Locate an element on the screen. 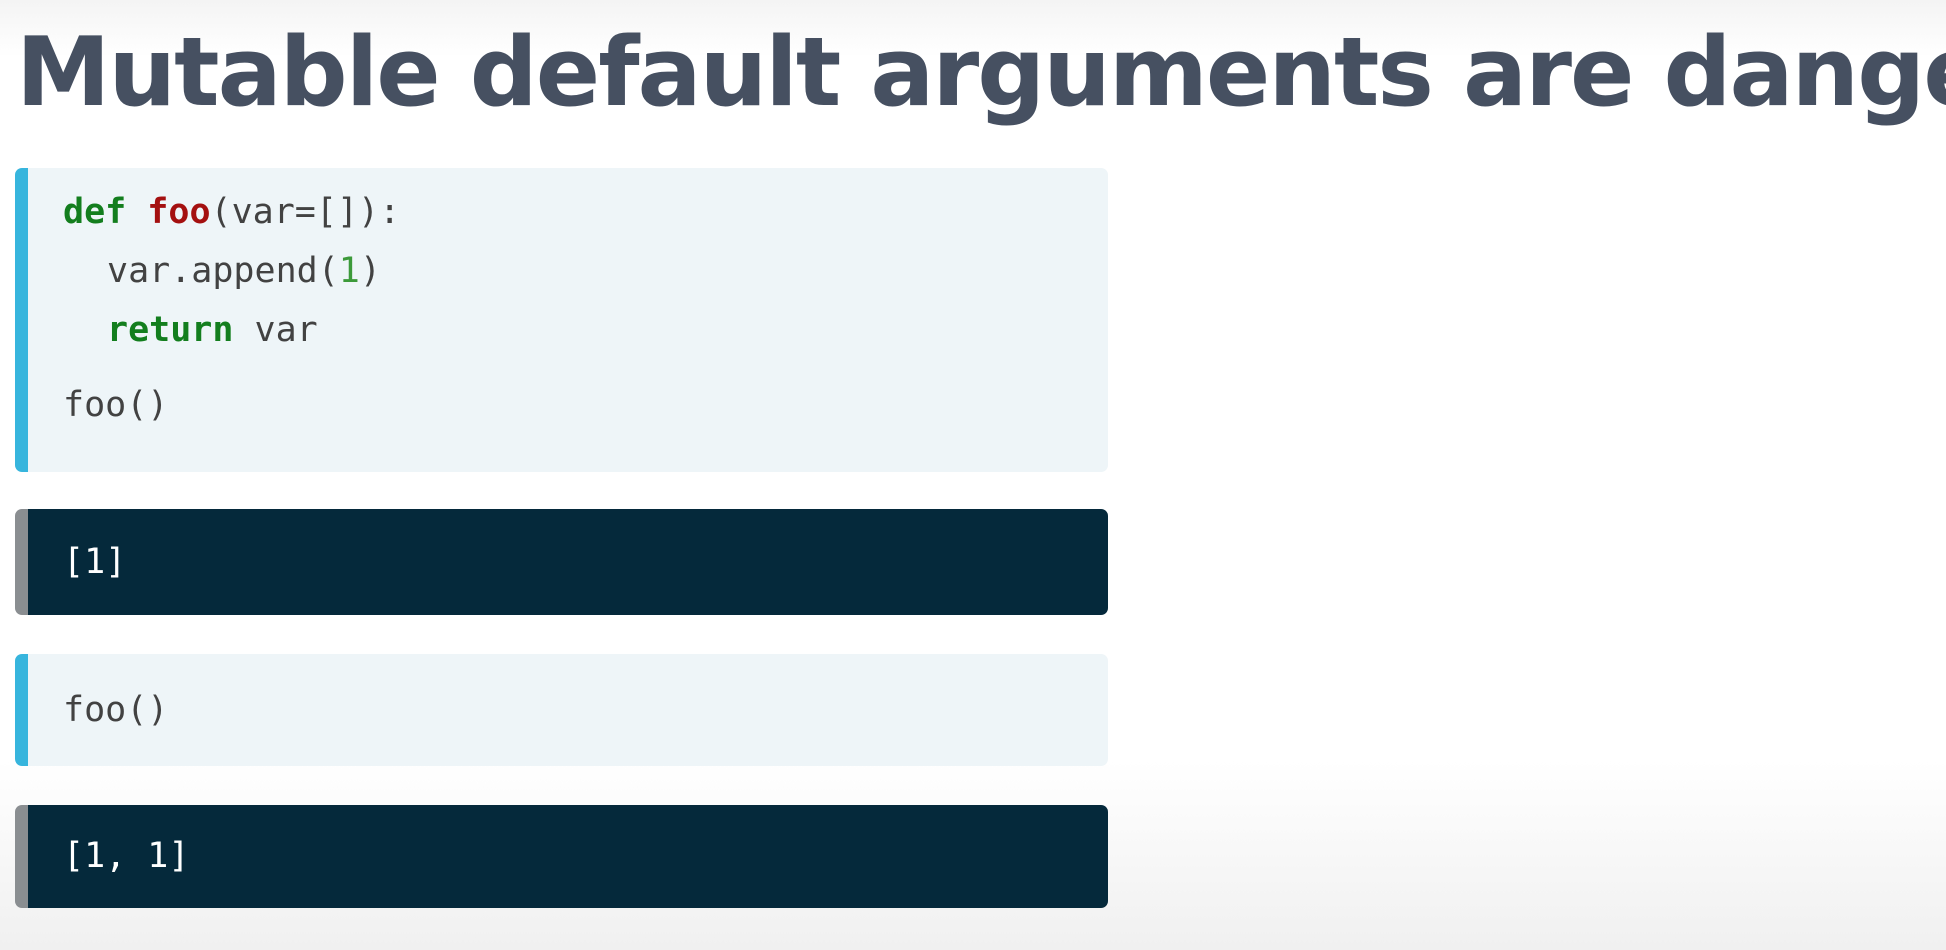 Image resolution: width=1946 pixels, height=950 pixels. output-text: [1] is located at coordinates (94, 562).